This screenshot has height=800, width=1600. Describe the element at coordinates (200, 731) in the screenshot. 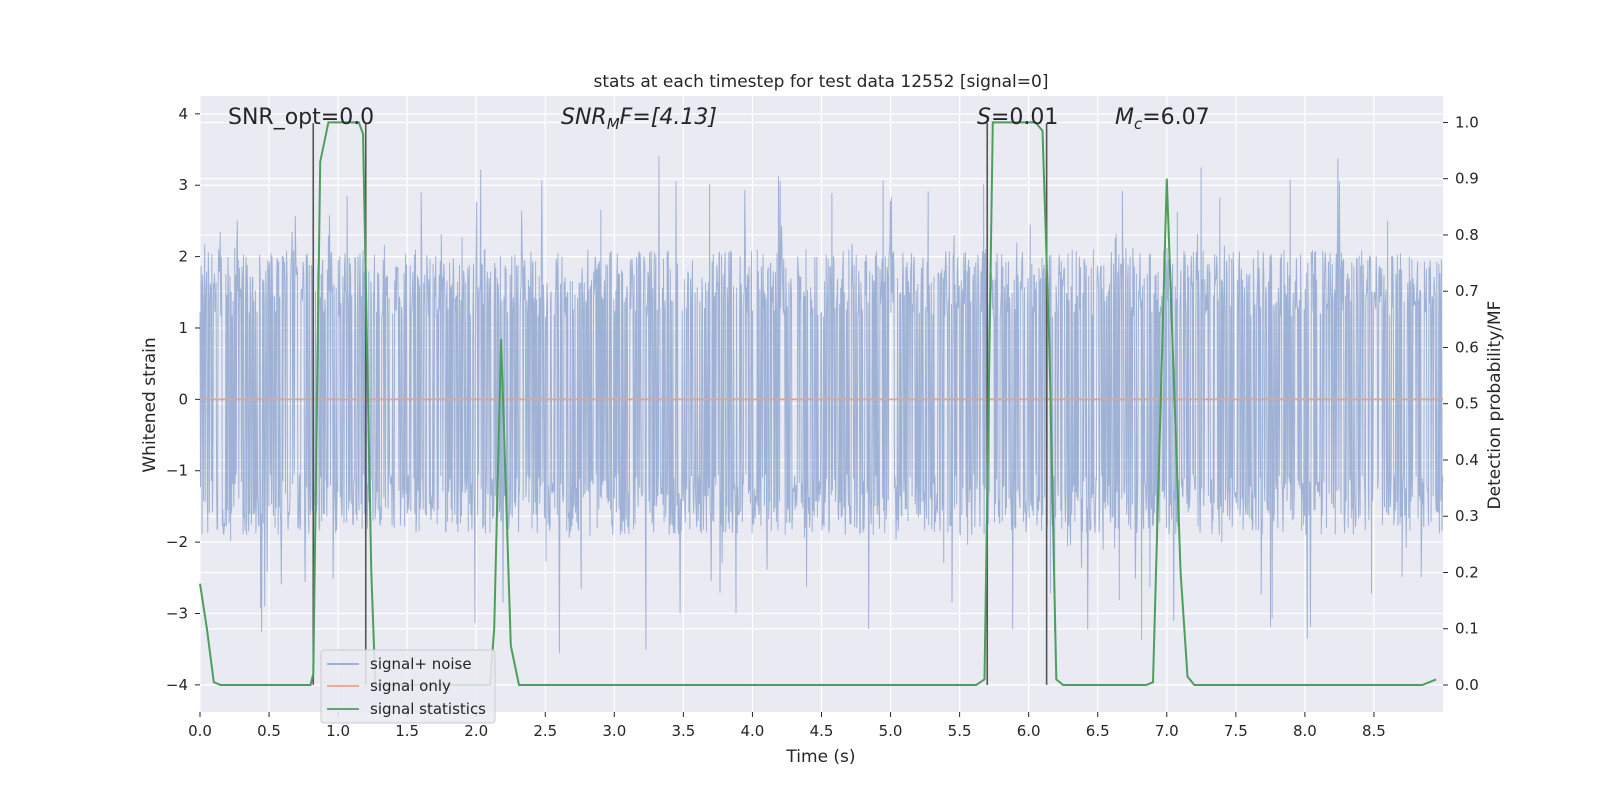

I see `x-tick-label: 0.0` at that location.